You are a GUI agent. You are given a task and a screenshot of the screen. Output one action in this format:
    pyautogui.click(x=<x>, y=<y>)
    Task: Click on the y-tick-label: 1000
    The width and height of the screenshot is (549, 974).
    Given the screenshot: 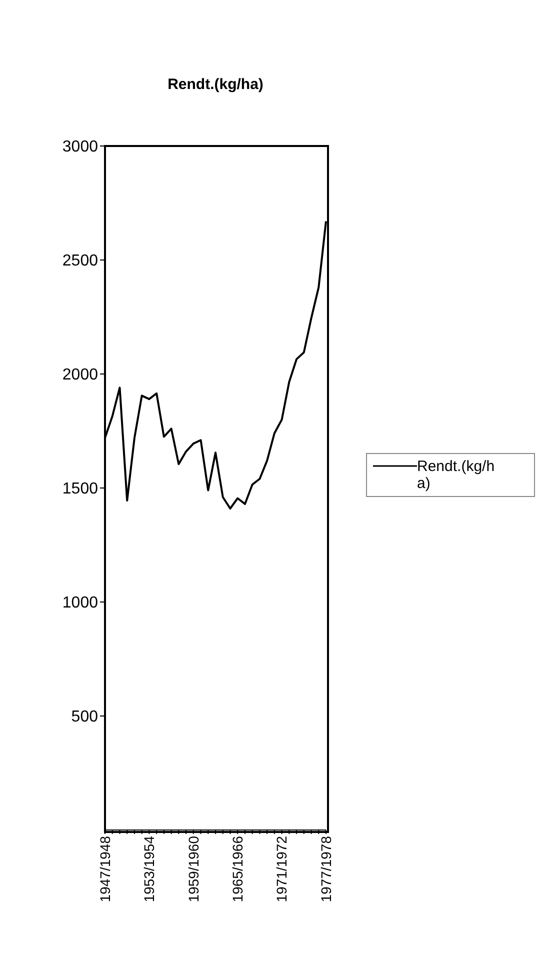 What is the action you would take?
    pyautogui.click(x=80, y=603)
    